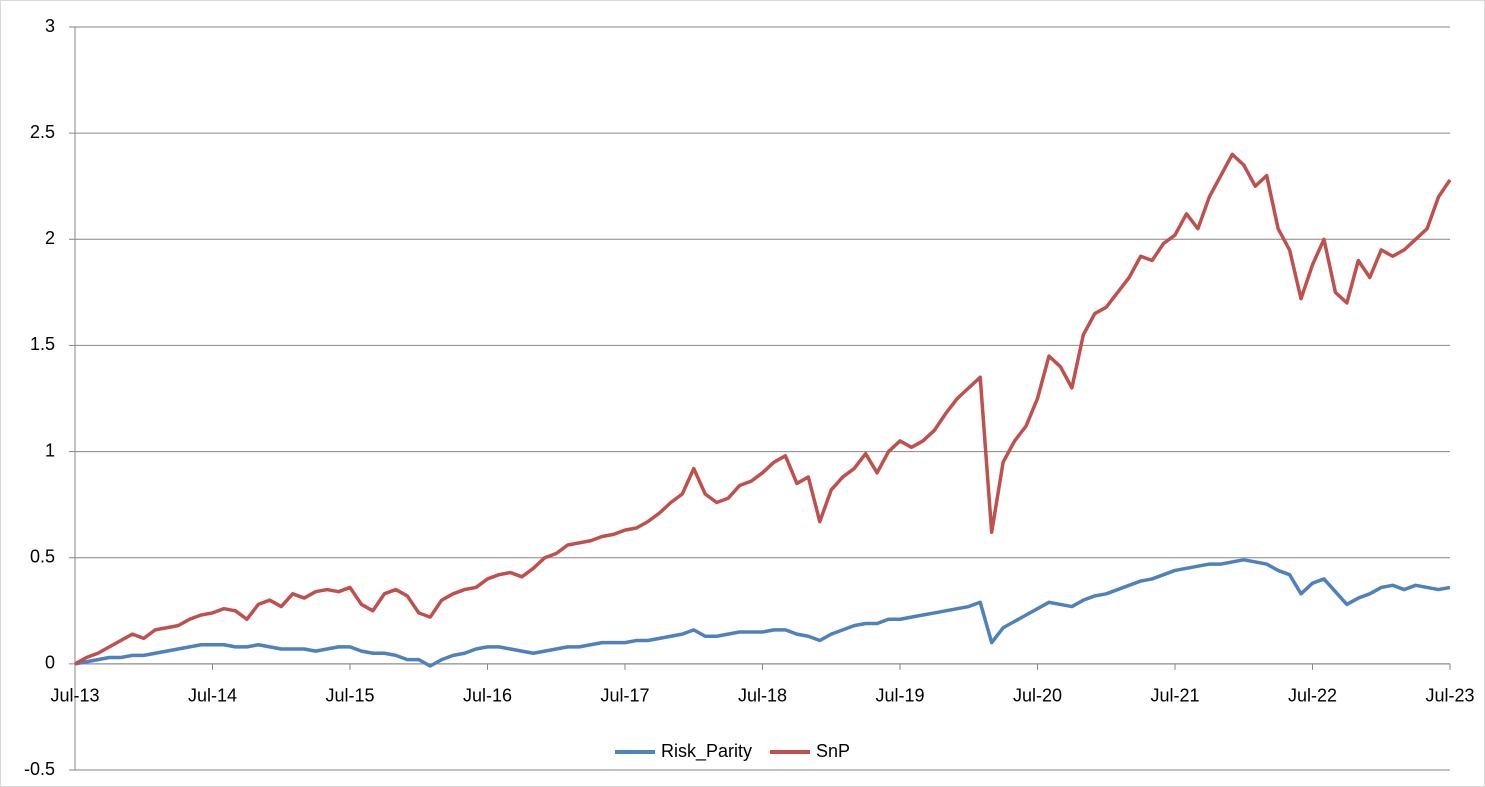 This screenshot has height=787, width=1485. Describe the element at coordinates (42, 344) in the screenshot. I see `y-tick-label: 1.5` at that location.